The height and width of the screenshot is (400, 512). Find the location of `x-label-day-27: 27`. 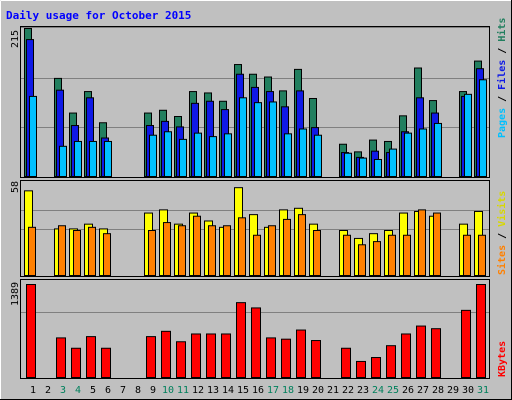

x-label-day-27: 27 is located at coordinates (423, 390).